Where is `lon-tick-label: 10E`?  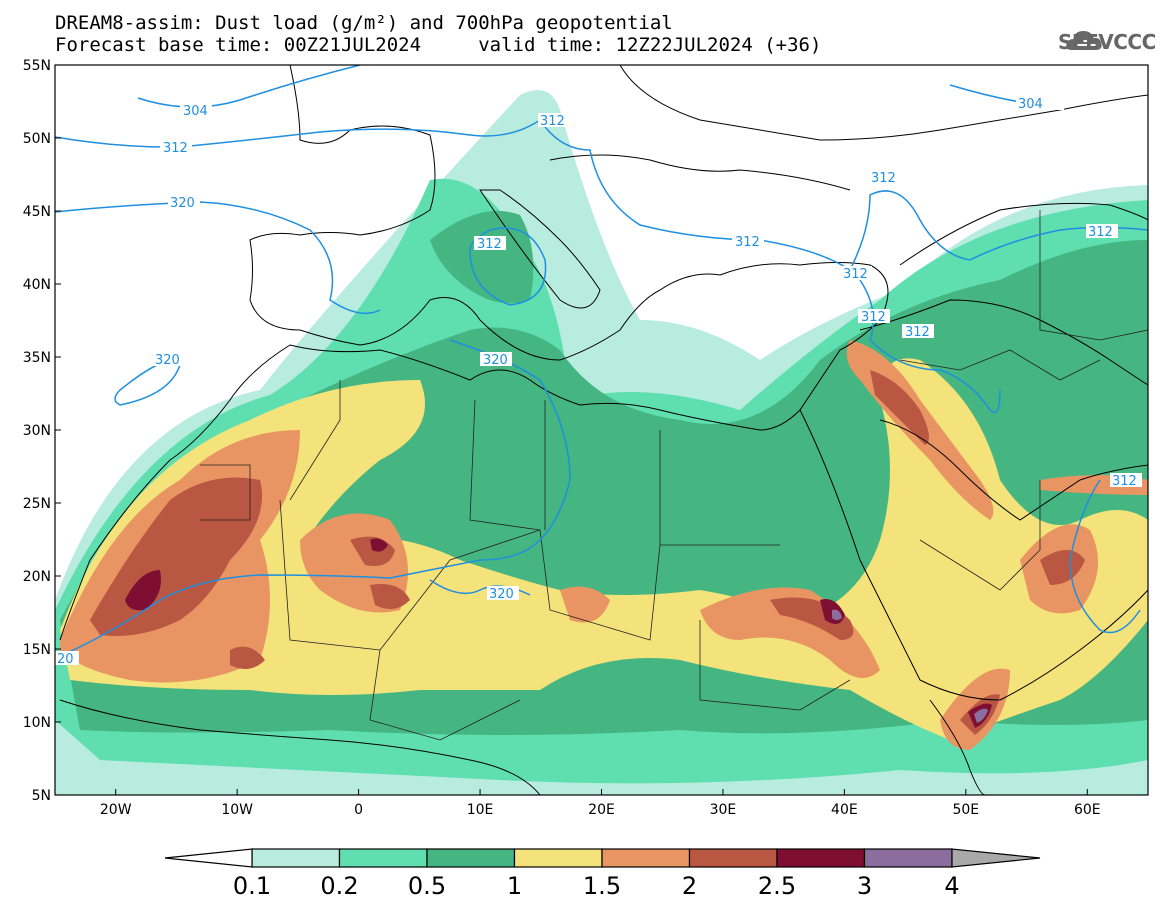
lon-tick-label: 10E is located at coordinates (480, 810).